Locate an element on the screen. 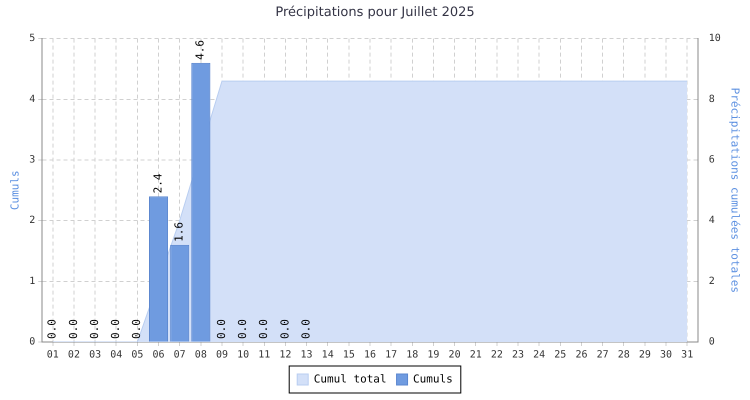  x-tick-label: 27 is located at coordinates (602, 355).